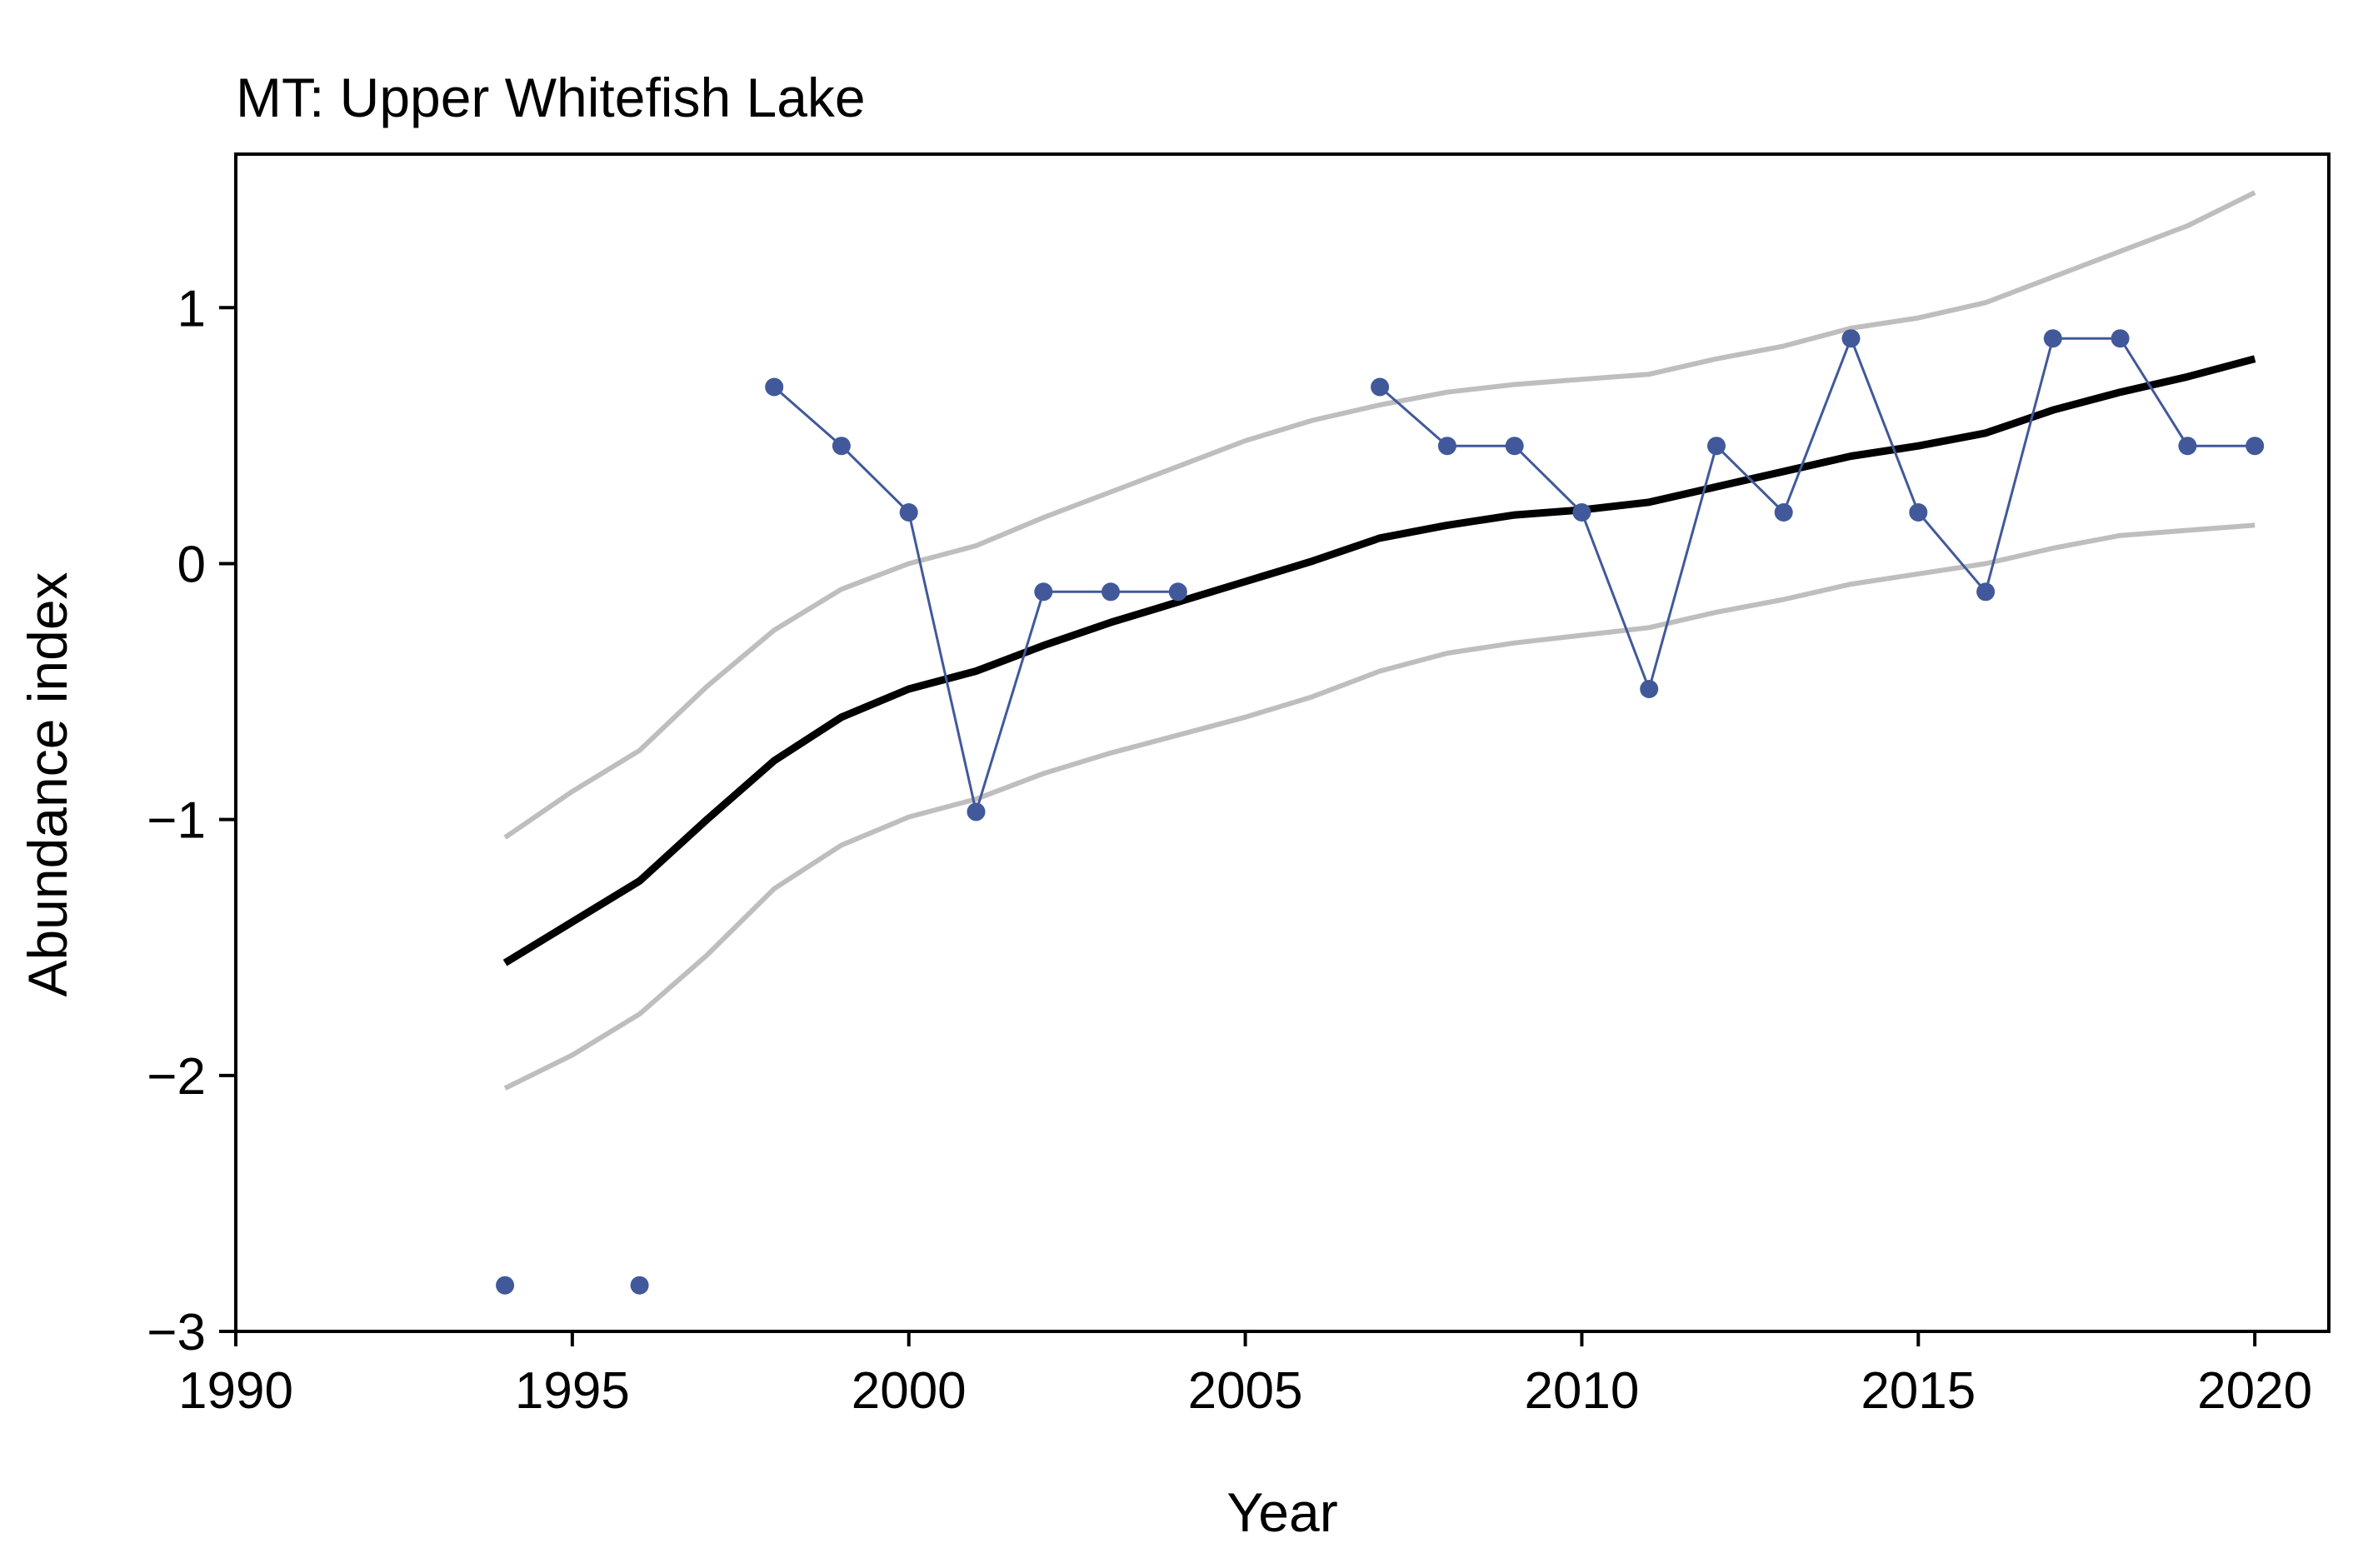 This screenshot has height=1568, width=2353. What do you see at coordinates (1817, 514) in the screenshot?
I see `observed-line-segment` at bounding box center [1817, 514].